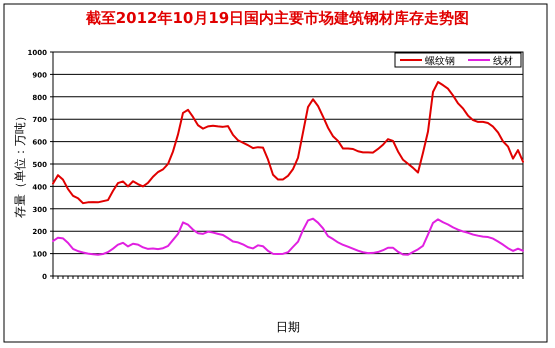 The width and height of the screenshot is (555, 348). I want to click on legend-label: 线材, so click(503, 61).